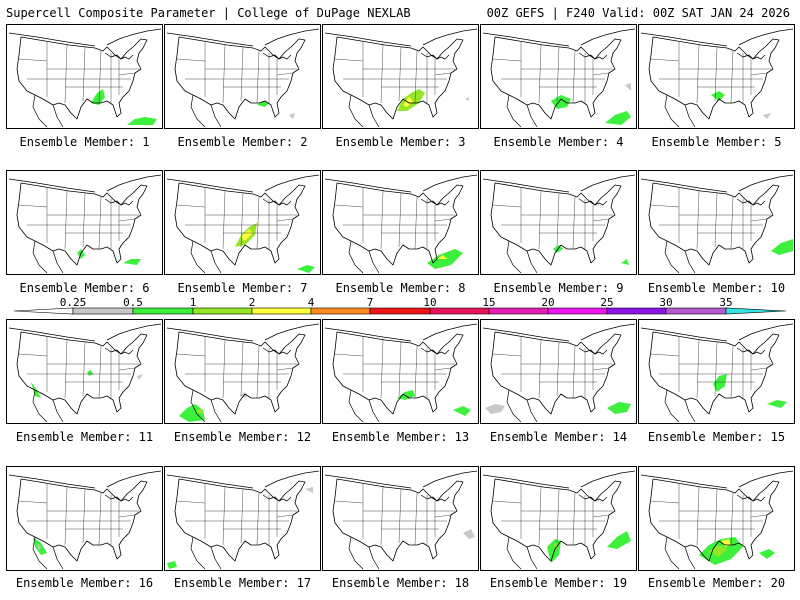  I want to click on colorbar-tick-label: 25, so click(606, 302).